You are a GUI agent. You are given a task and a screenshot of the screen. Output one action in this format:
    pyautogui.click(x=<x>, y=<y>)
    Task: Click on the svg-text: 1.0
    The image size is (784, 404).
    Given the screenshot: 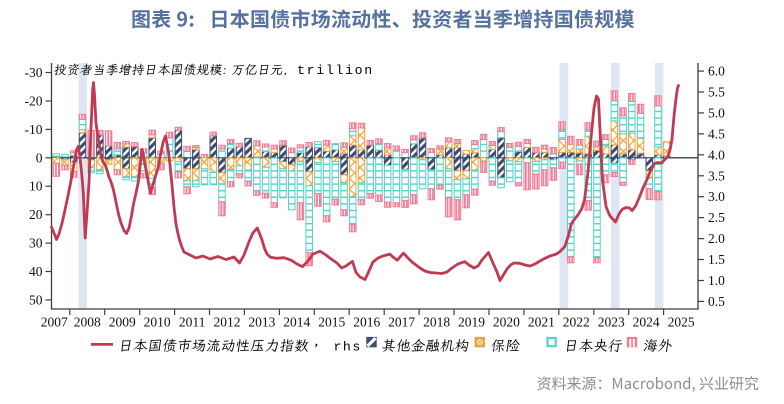 What is the action you would take?
    pyautogui.click(x=716, y=280)
    